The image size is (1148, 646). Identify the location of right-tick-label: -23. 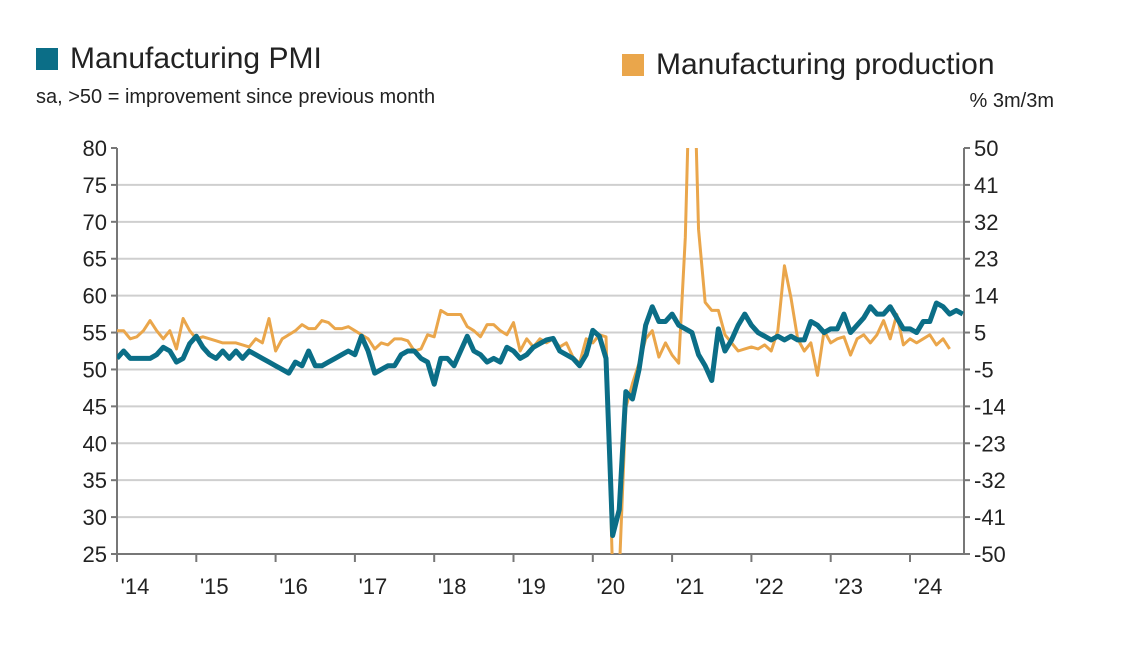
(990, 443).